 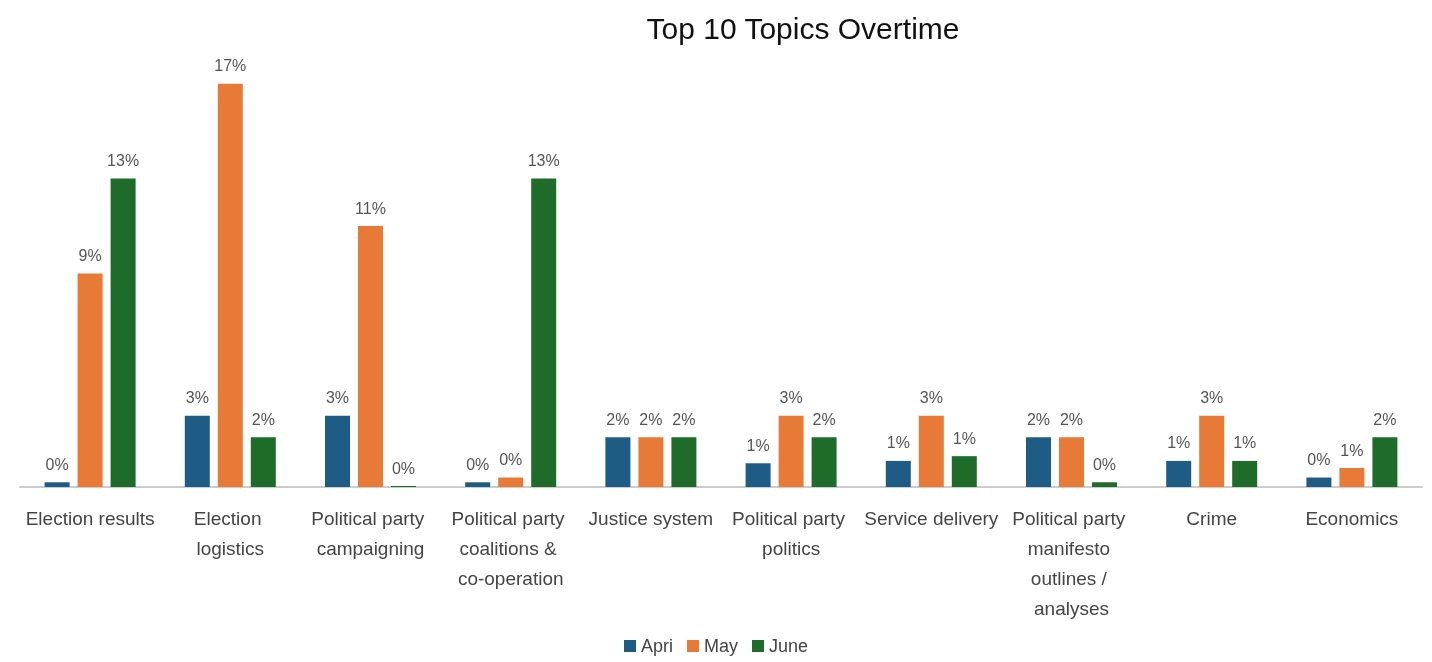 I want to click on x-tick-label: Election results, so click(x=90, y=518).